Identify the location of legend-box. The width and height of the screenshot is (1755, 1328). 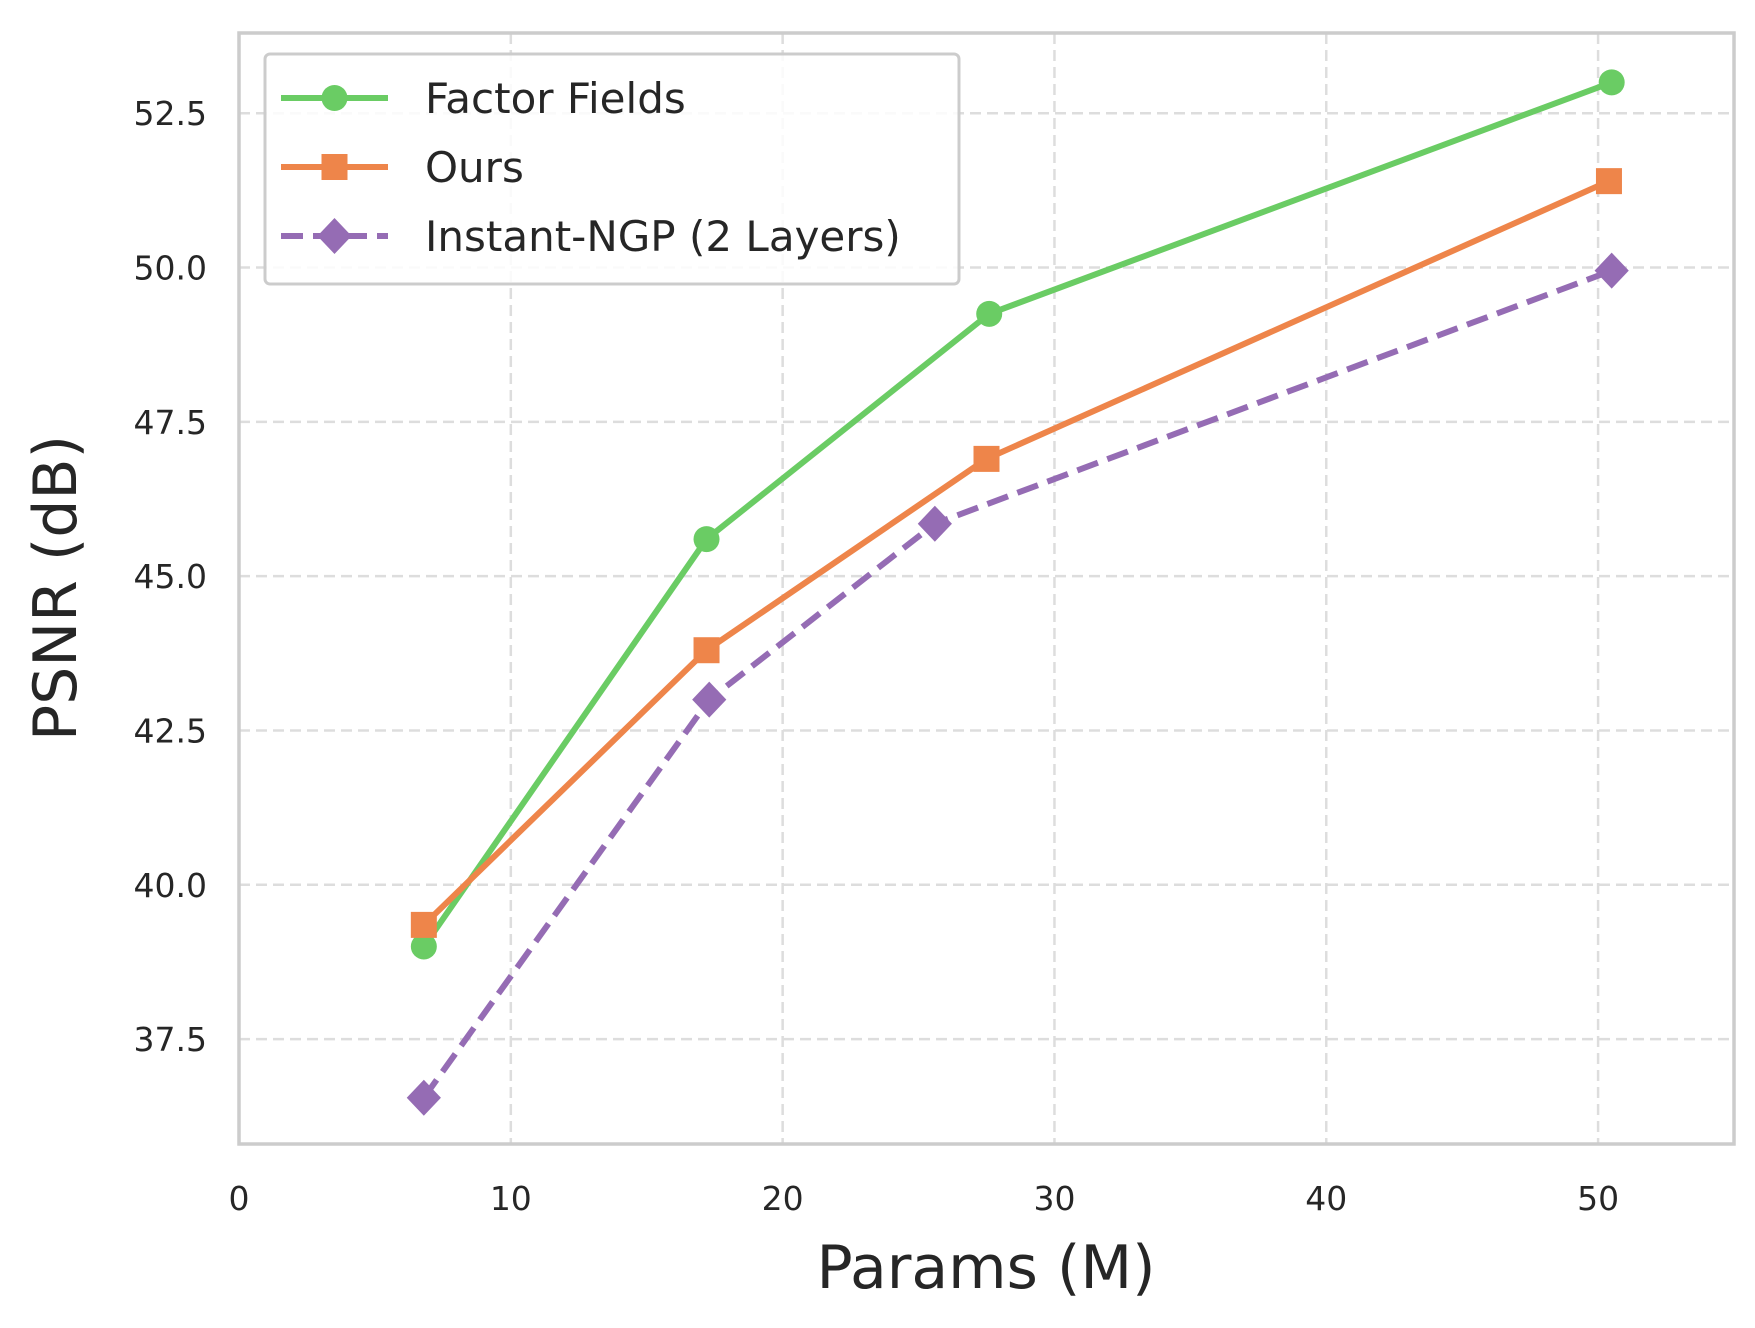
(612, 169).